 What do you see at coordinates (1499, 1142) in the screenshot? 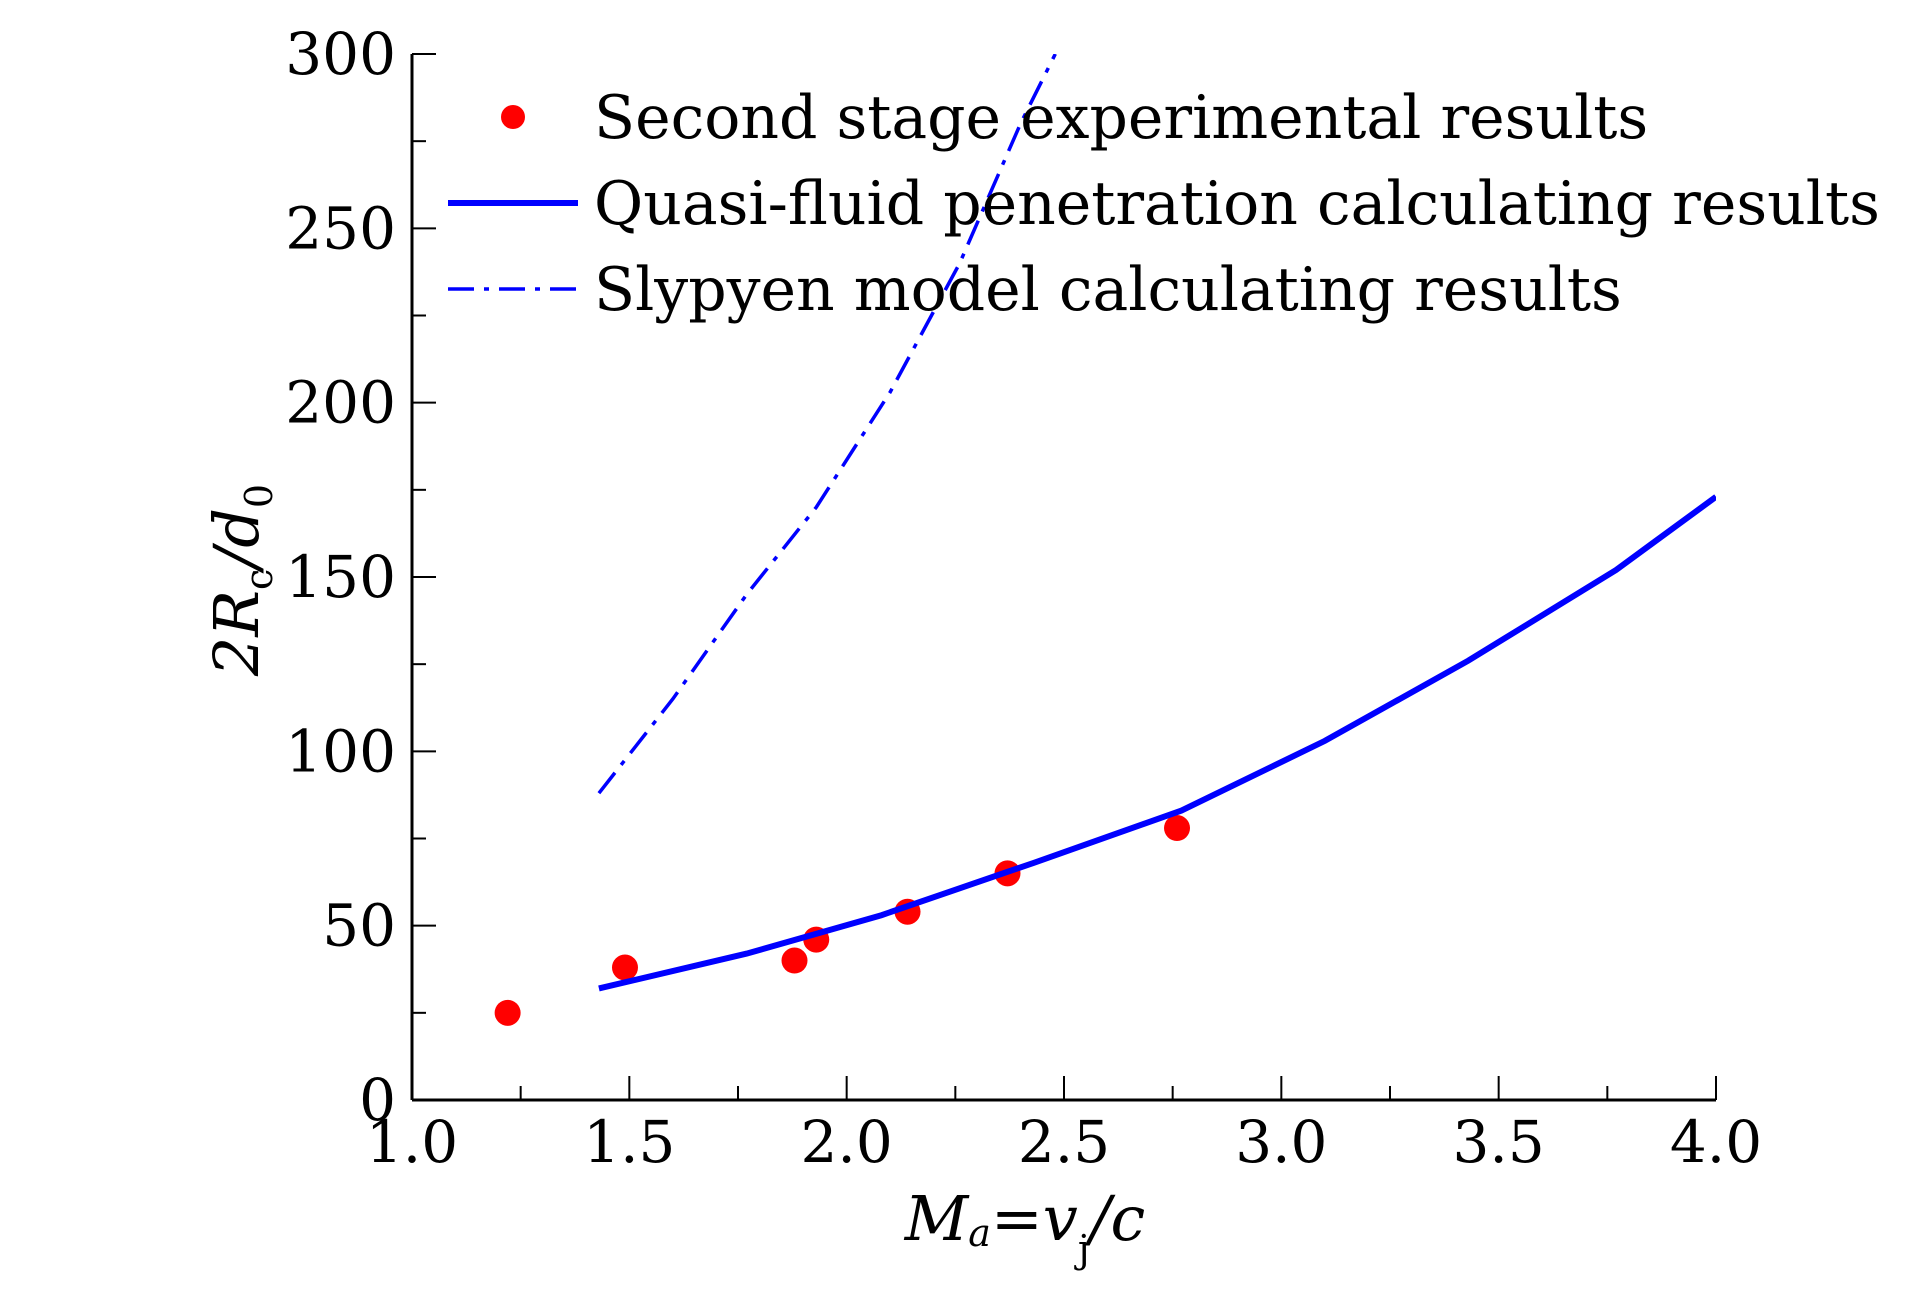
I see `x-tick-label: 3.5` at bounding box center [1499, 1142].